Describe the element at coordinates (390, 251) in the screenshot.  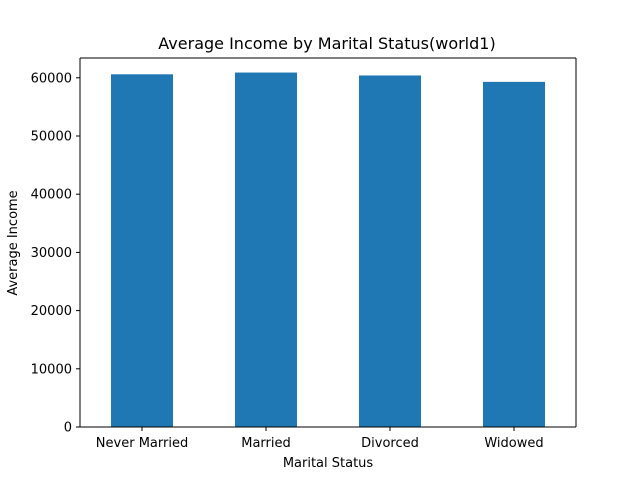
I see `bar-divorced` at that location.